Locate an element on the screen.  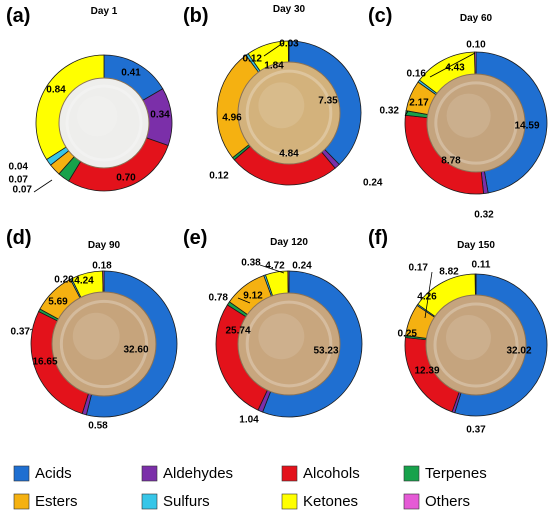
legend-item-others: Others is located at coordinates (436, 501).